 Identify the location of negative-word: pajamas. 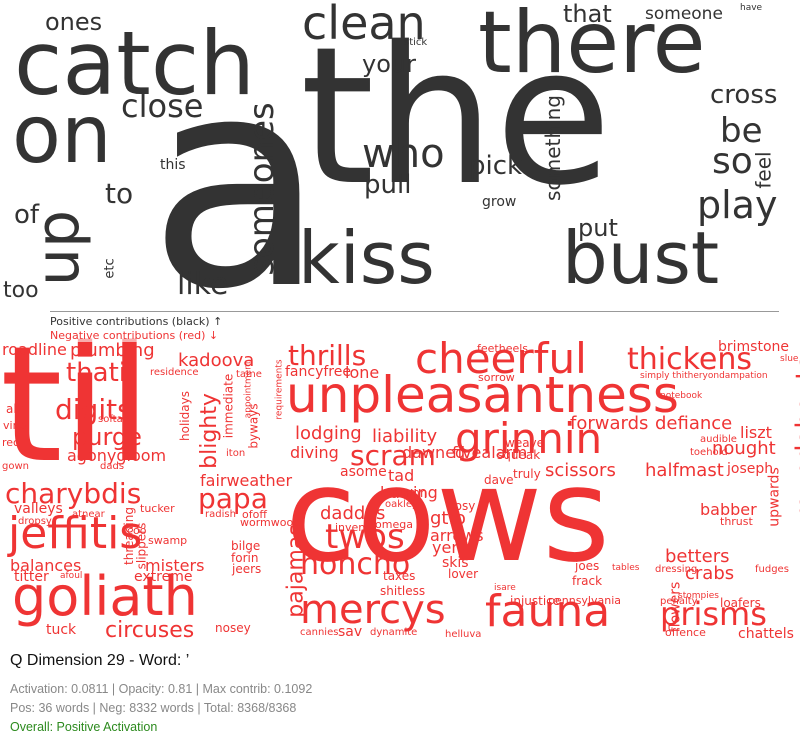
(296, 571).